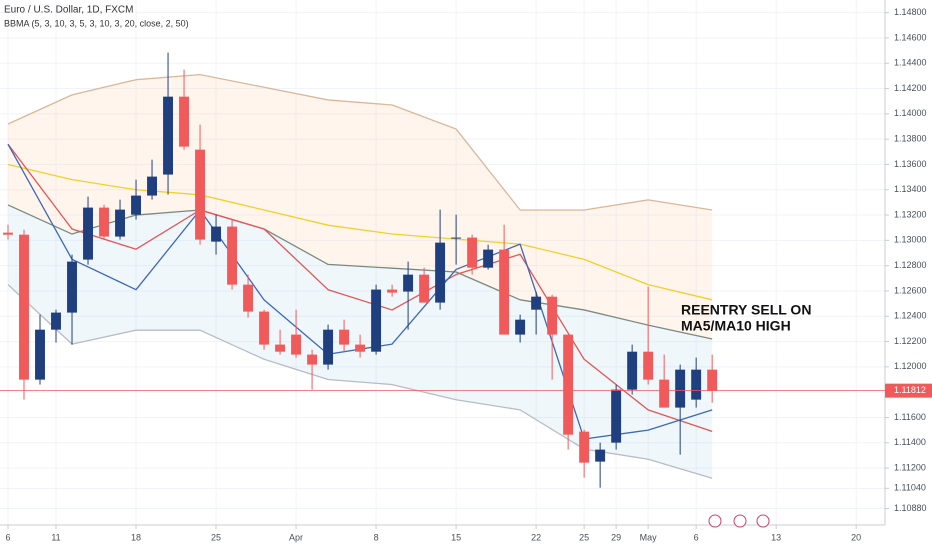  I want to click on y-tick-label: 1.10880, so click(910, 508).